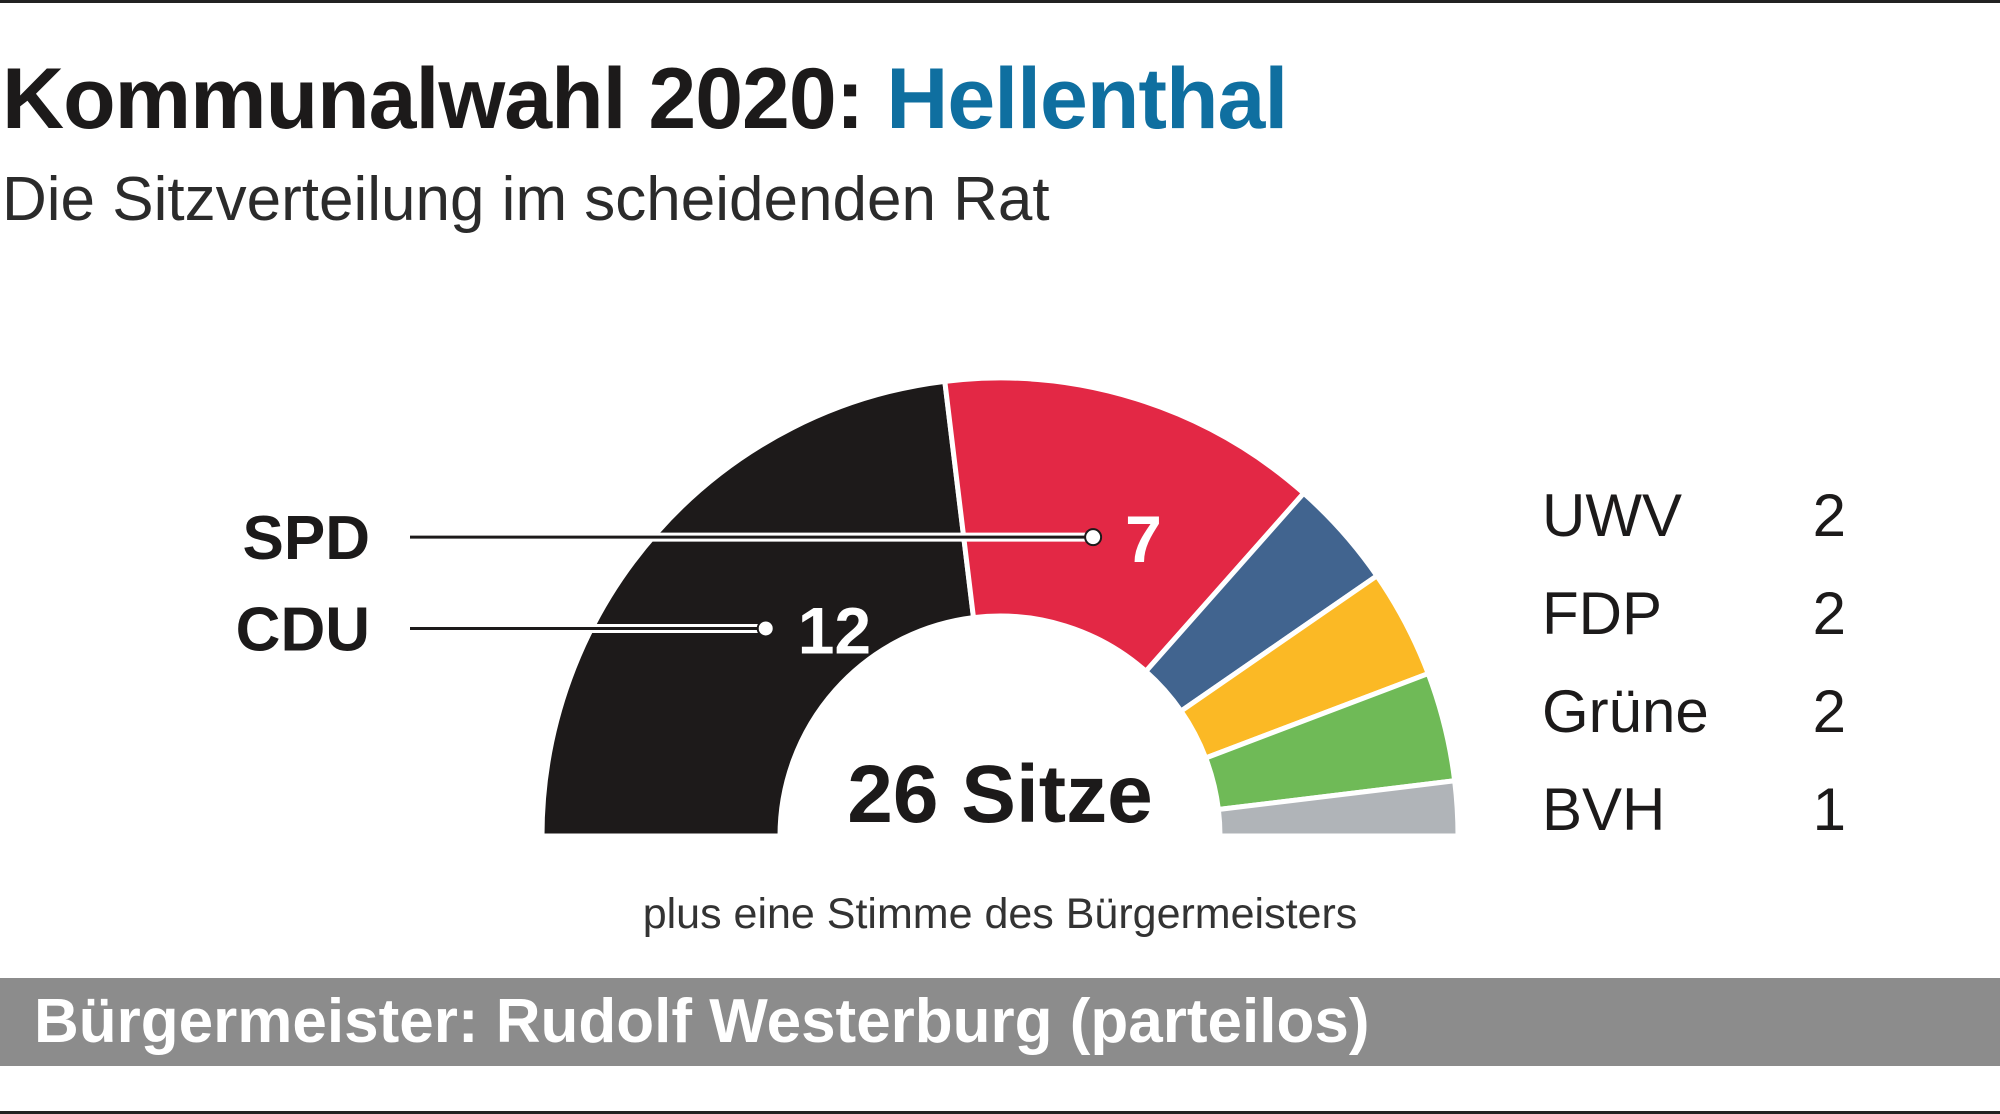  I want to click on seat-legend: UWV 2 FDP 2 Grüne 2 BVH 1, so click(1694, 662).